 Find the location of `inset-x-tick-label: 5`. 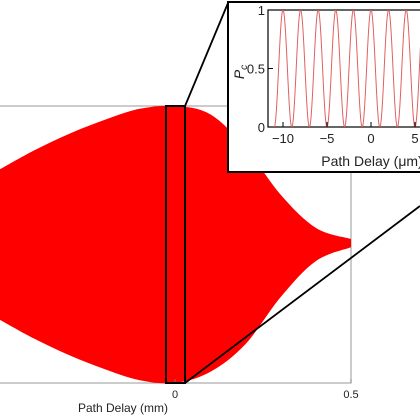

inset-x-tick-label: 5 is located at coordinates (414, 138).